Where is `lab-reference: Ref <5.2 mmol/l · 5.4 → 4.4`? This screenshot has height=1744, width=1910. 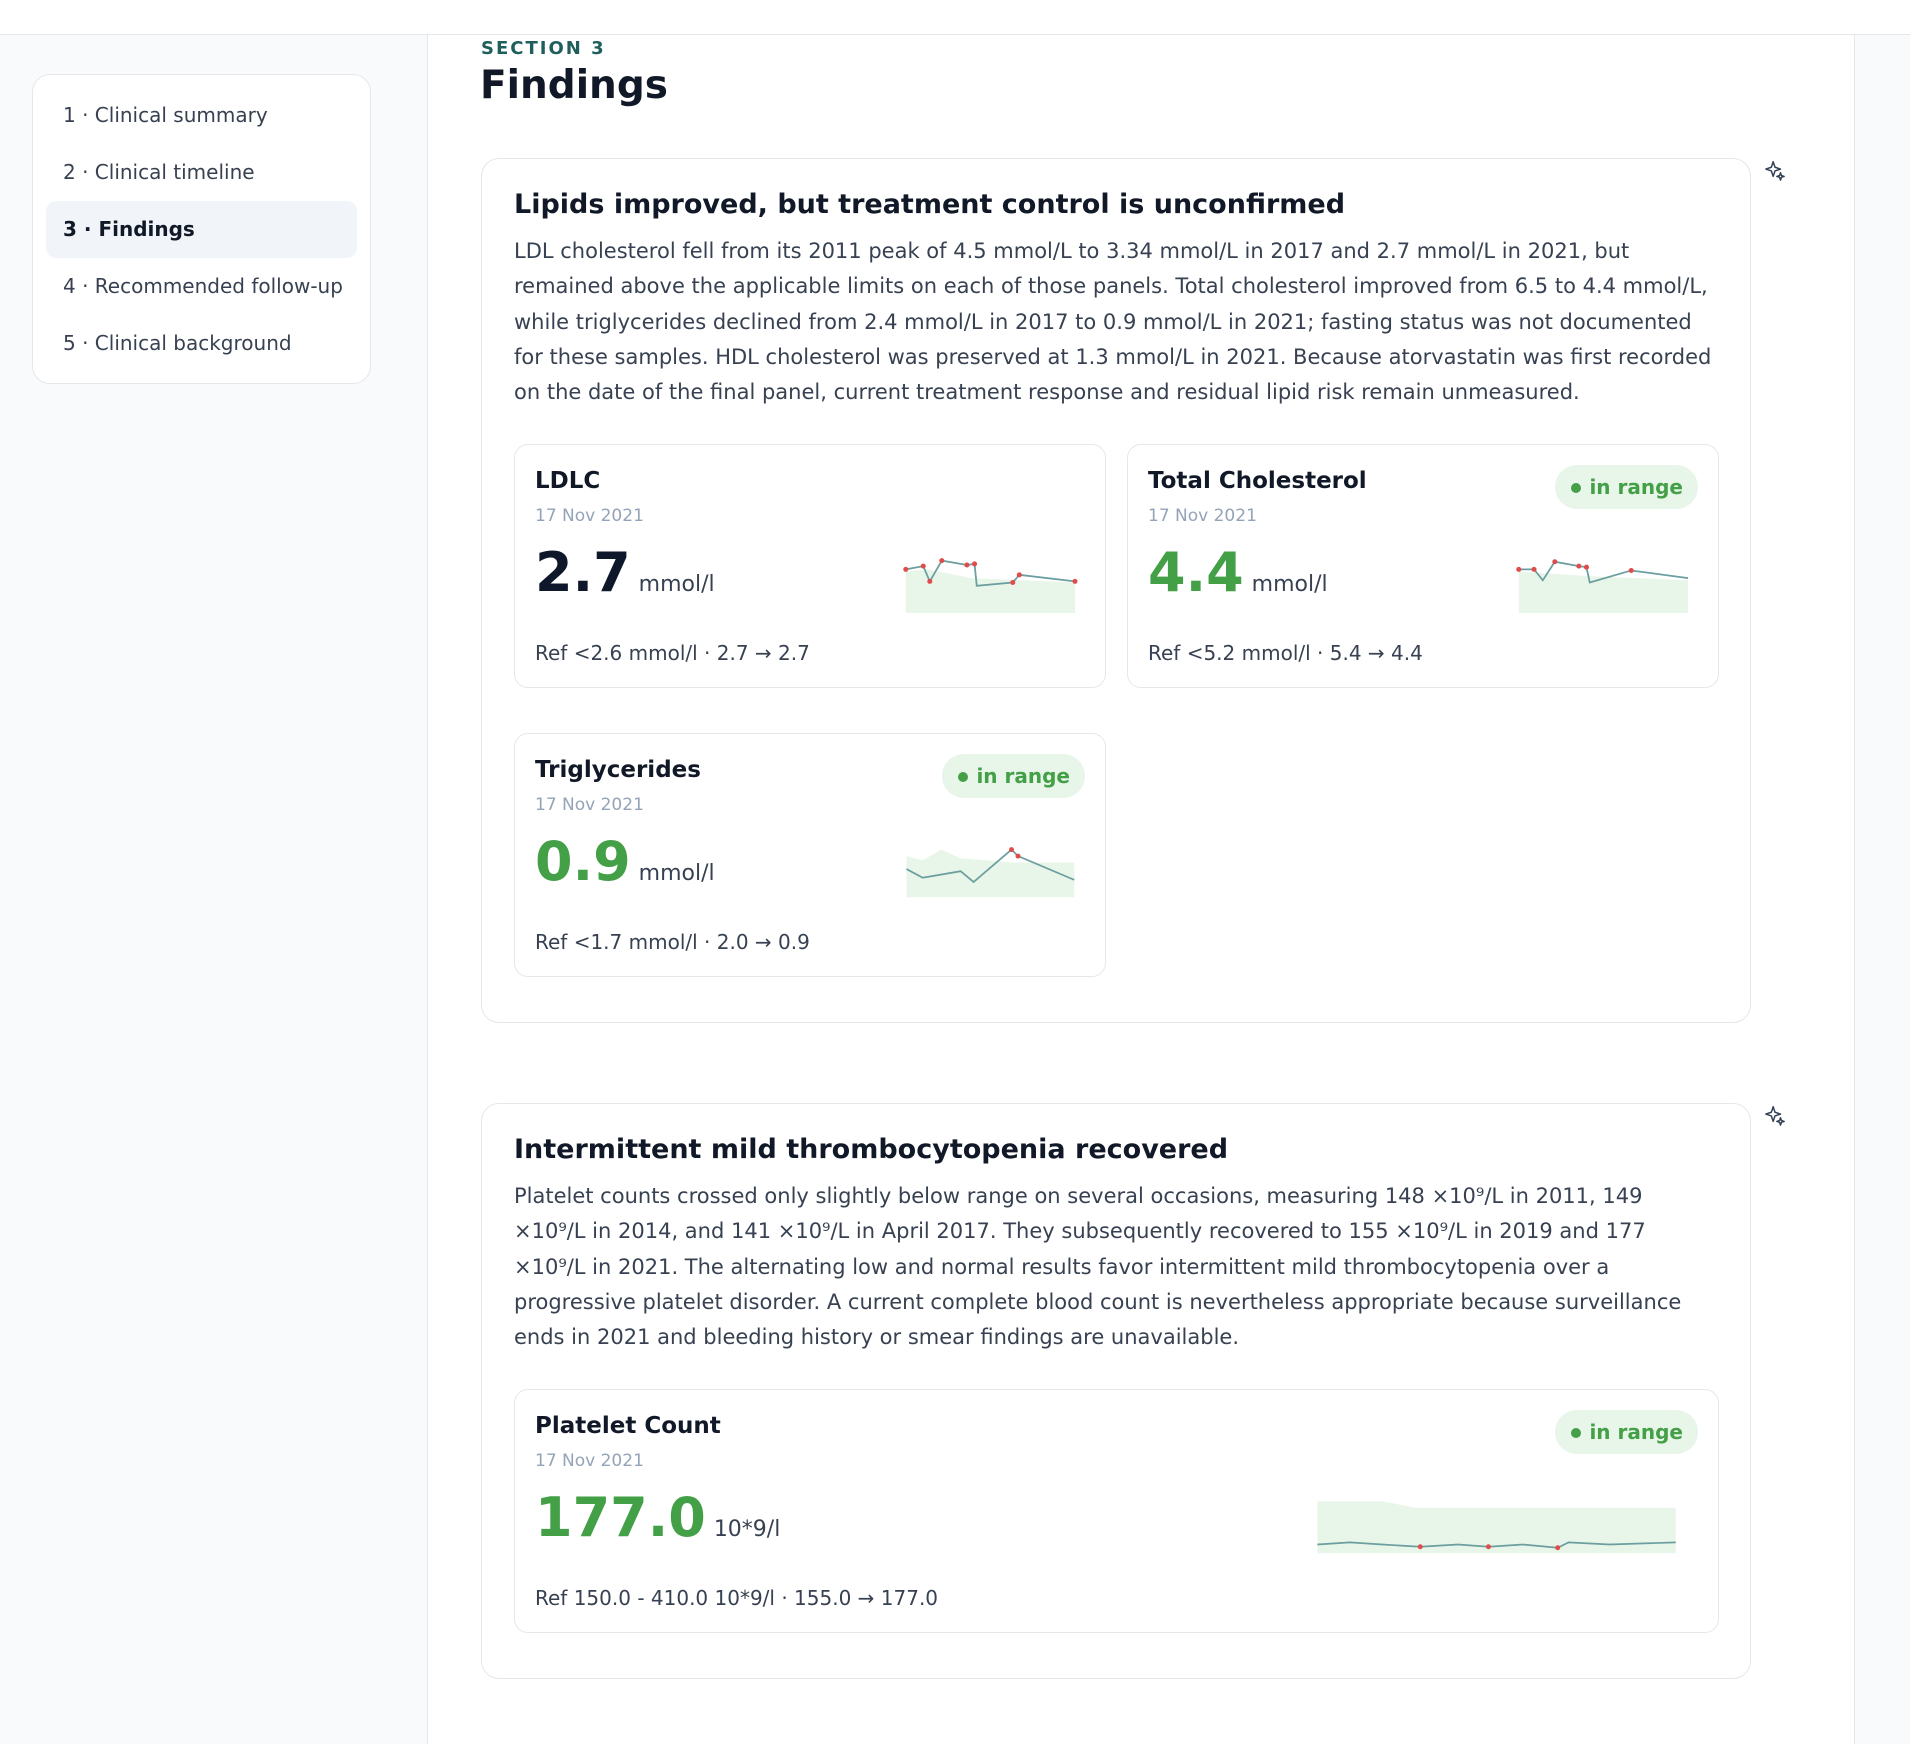 lab-reference: Ref <5.2 mmol/l · 5.4 → 4.4 is located at coordinates (1285, 653).